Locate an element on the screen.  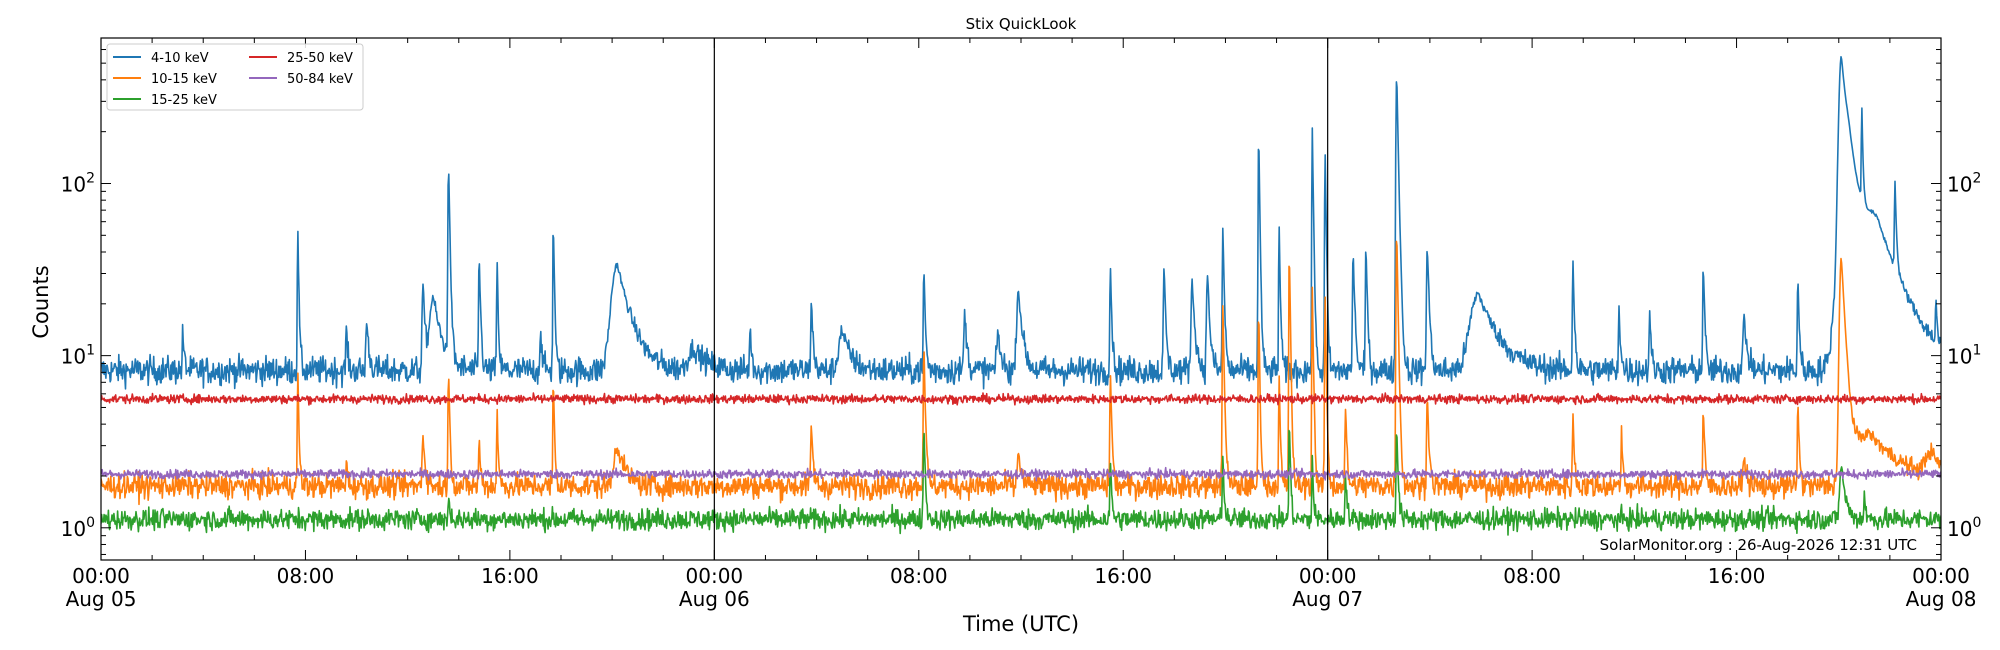
legend-label: 15-25 keV is located at coordinates (184, 100).